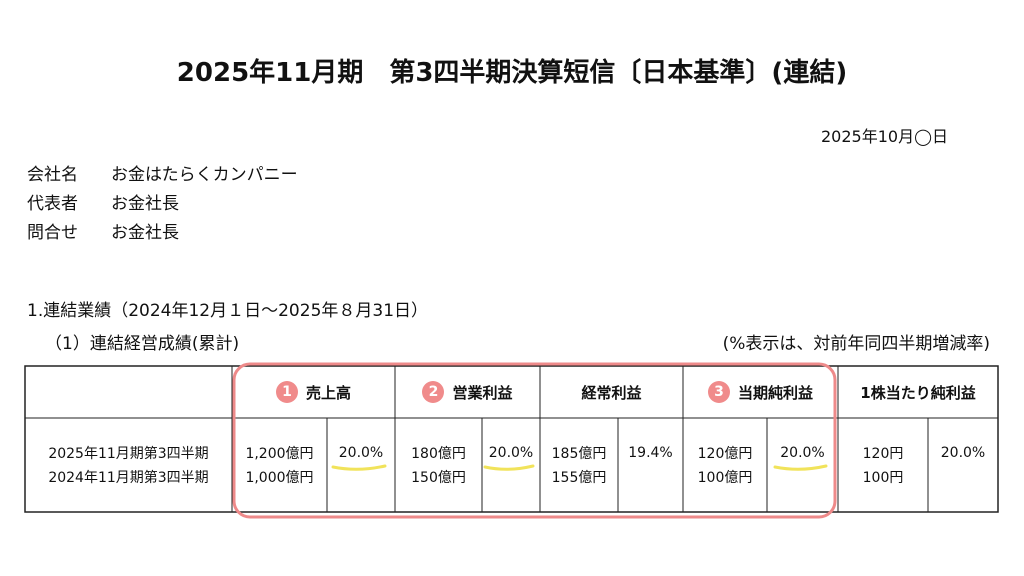  Describe the element at coordinates (579, 467) in the screenshot. I see `highlight-underlines` at that location.